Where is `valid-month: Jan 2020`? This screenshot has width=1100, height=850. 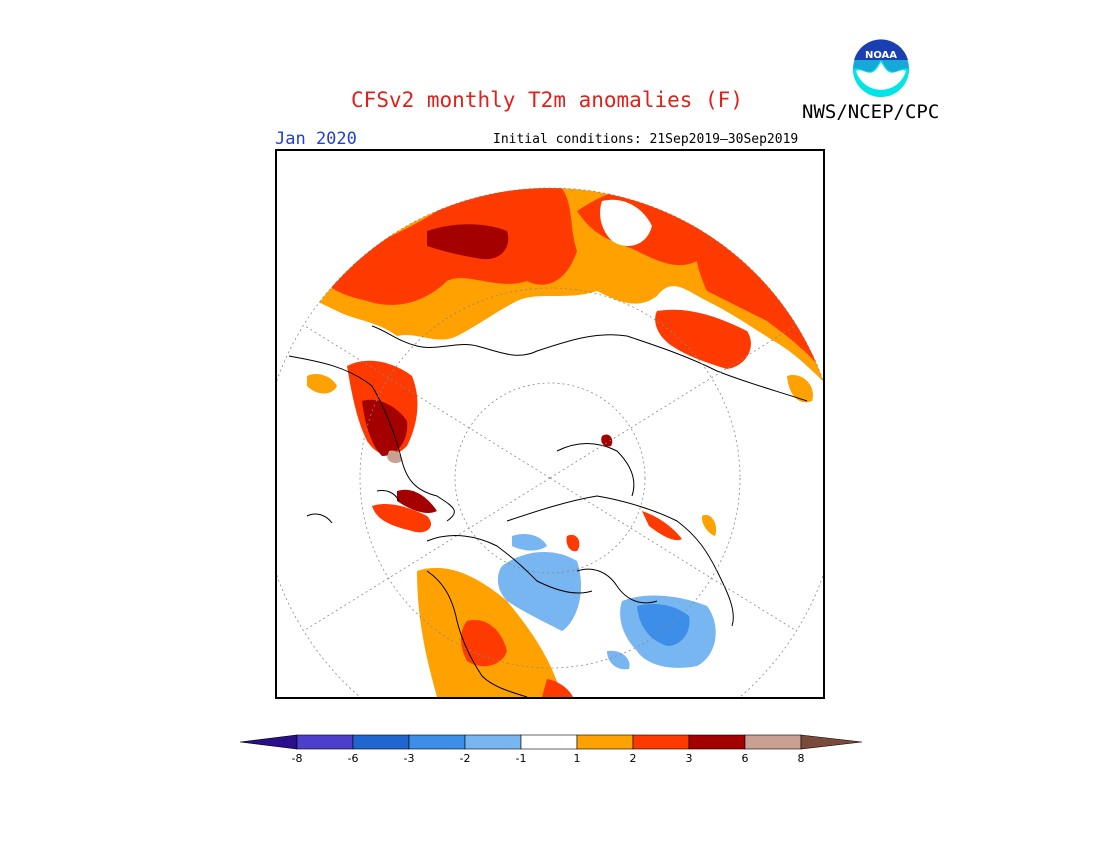 valid-month: Jan 2020 is located at coordinates (316, 139).